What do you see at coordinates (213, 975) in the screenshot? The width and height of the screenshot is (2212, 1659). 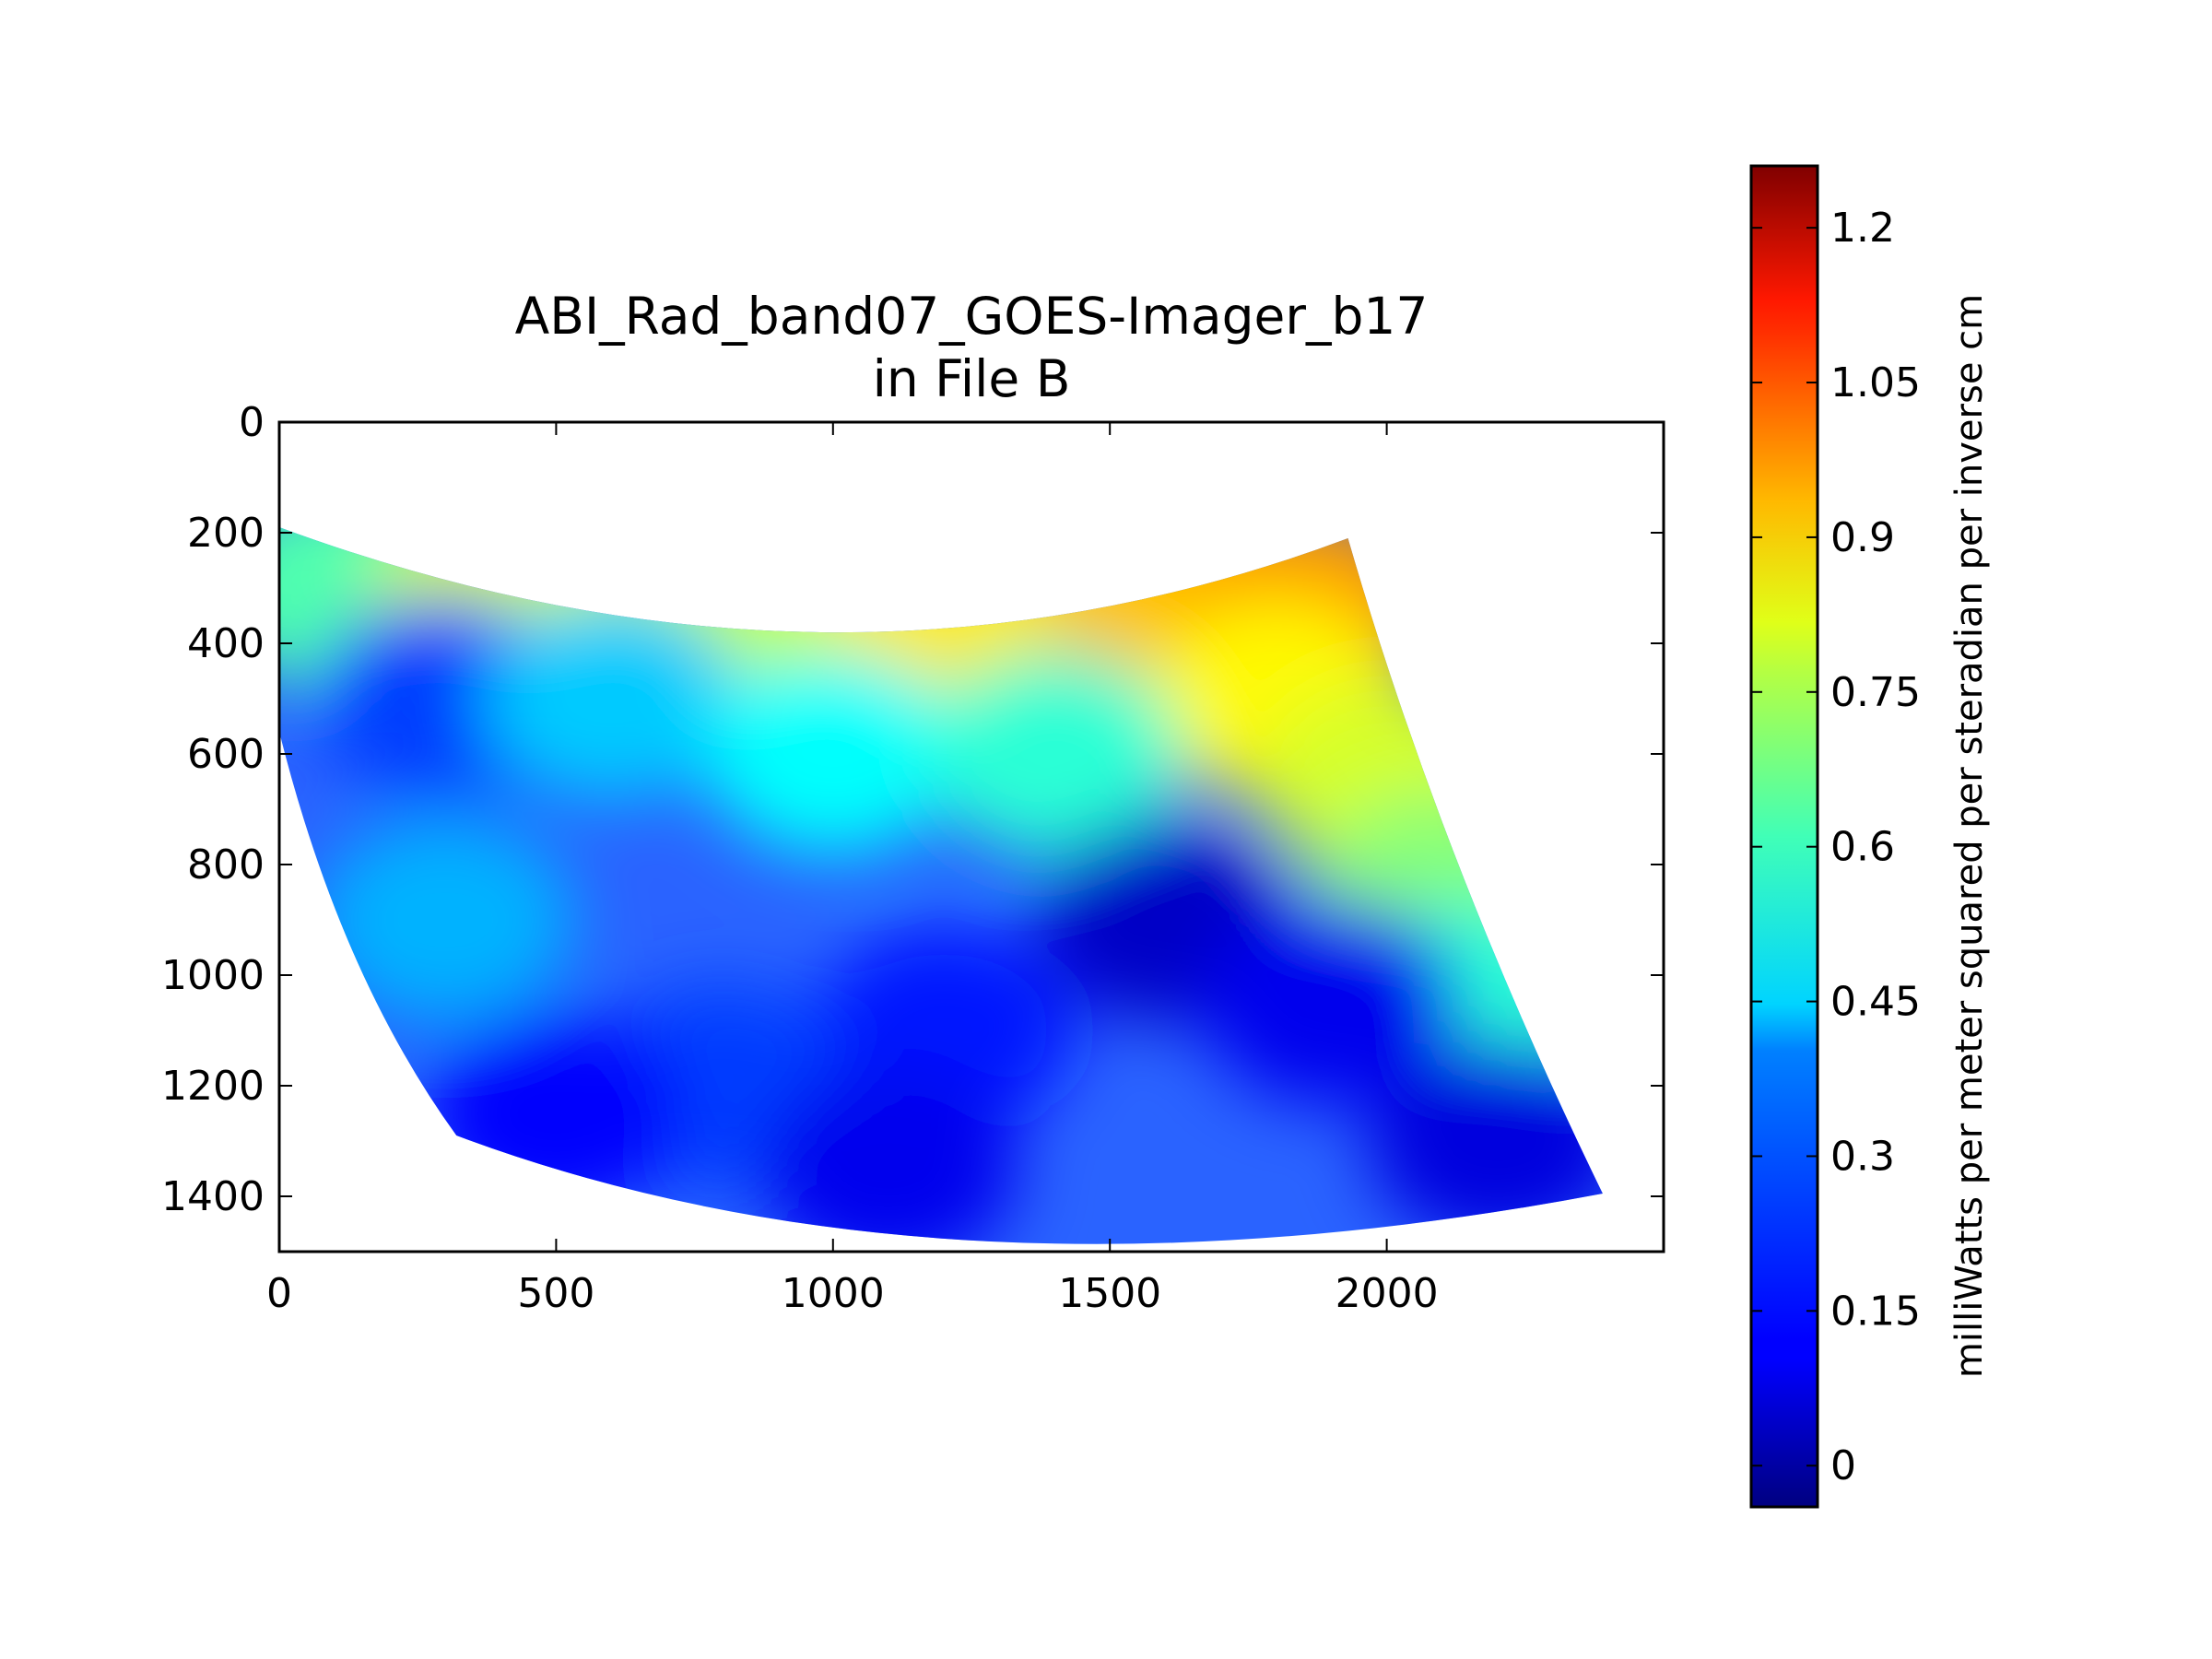 I see `y-tick-label: 1000` at bounding box center [213, 975].